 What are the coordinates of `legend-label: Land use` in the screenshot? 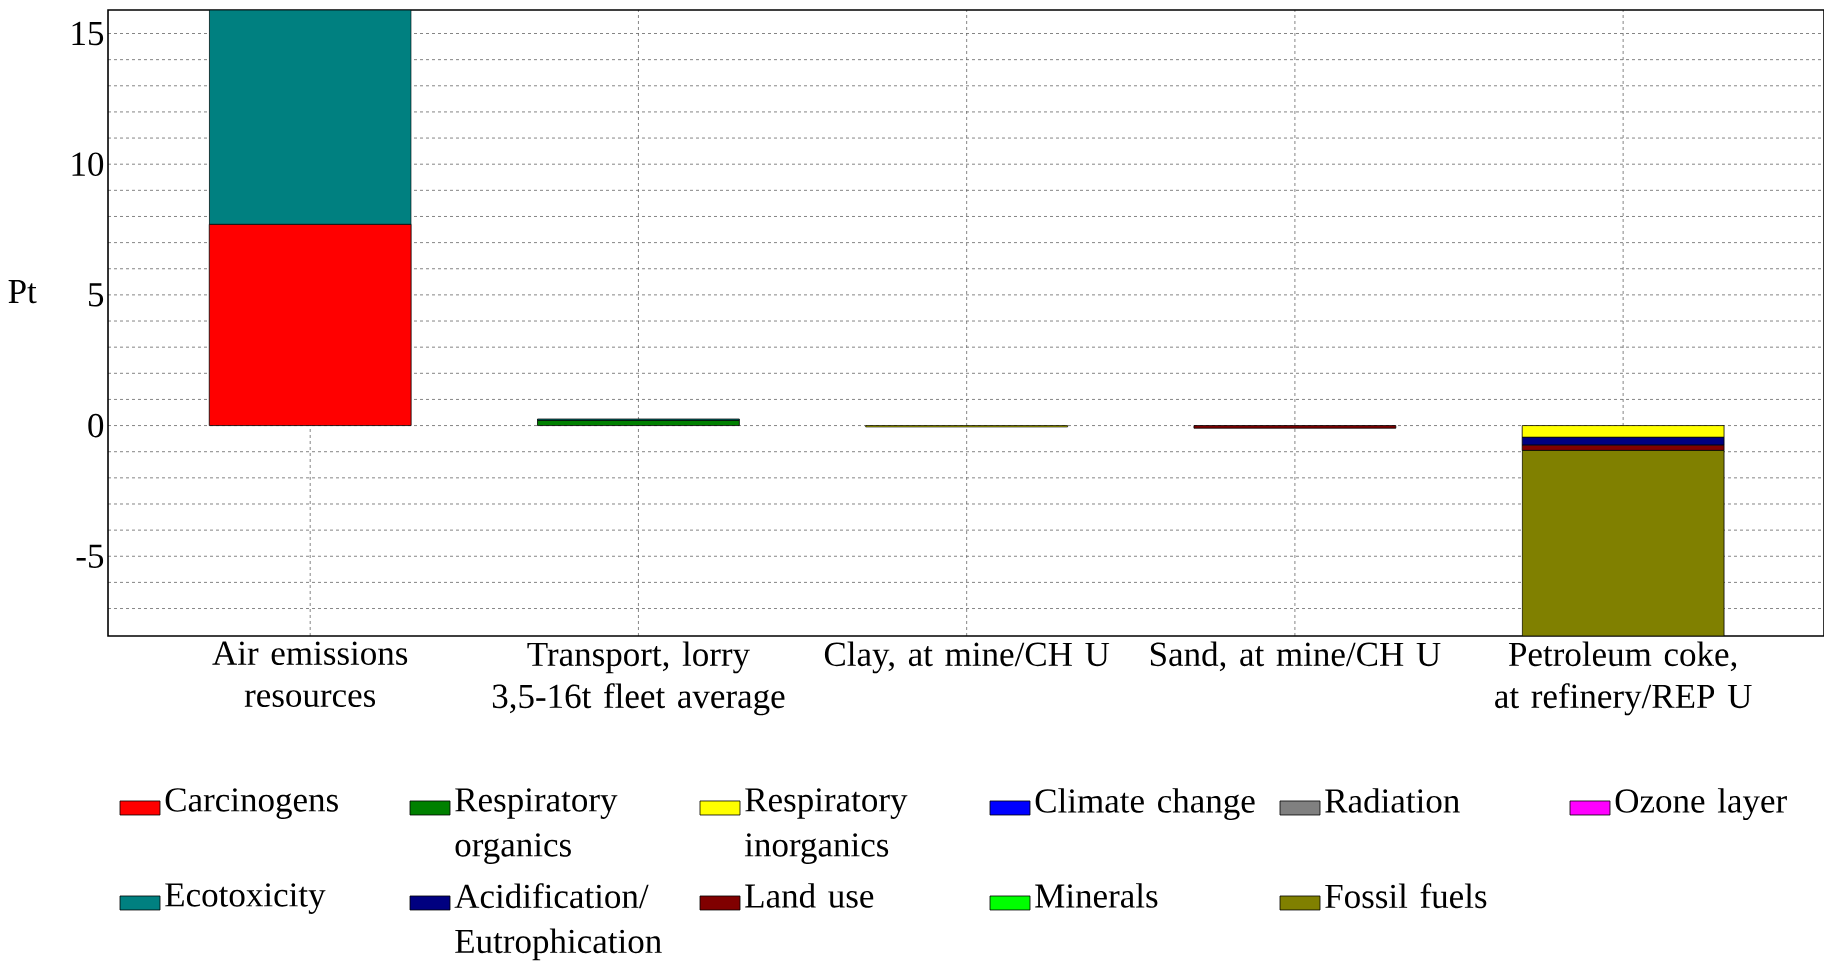 It's located at (809, 895).